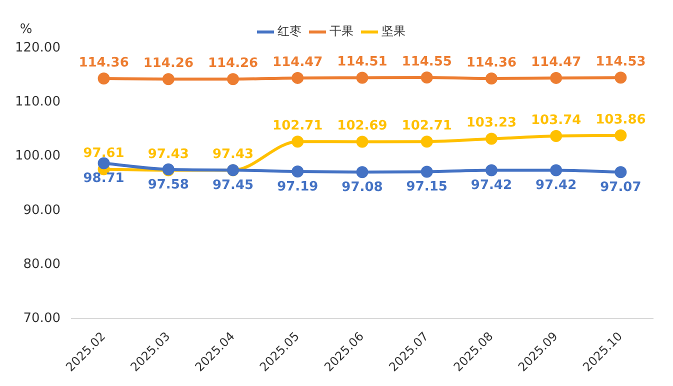  Describe the element at coordinates (362, 187) in the screenshot. I see `data-label: 97.08` at that location.